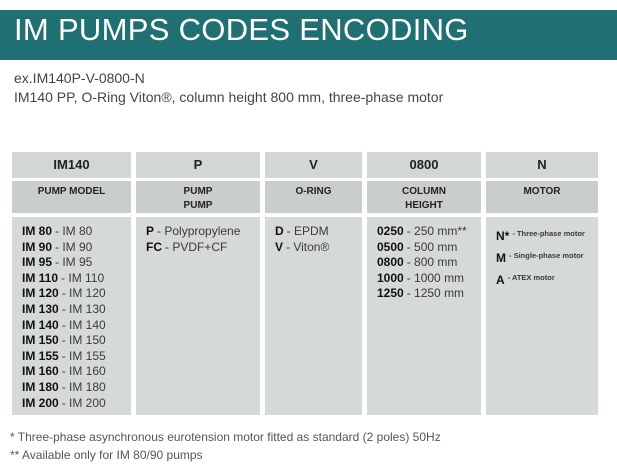 The image size is (617, 474). Describe the element at coordinates (279, 231) in the screenshot. I see `item-code: D` at that location.